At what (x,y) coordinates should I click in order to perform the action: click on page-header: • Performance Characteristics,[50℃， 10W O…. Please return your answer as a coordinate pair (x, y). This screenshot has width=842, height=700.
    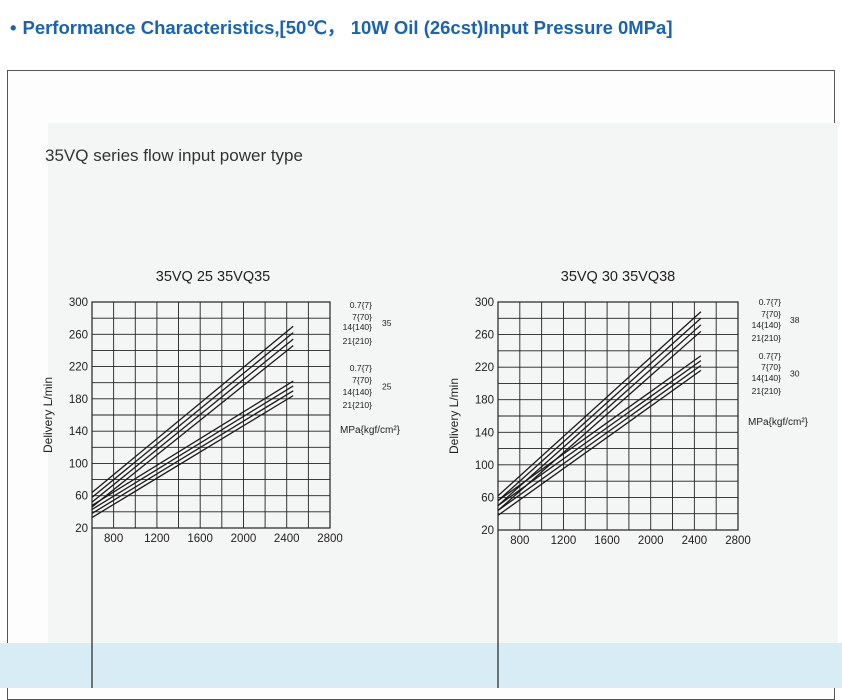
    Looking at the image, I should click on (421, 33).